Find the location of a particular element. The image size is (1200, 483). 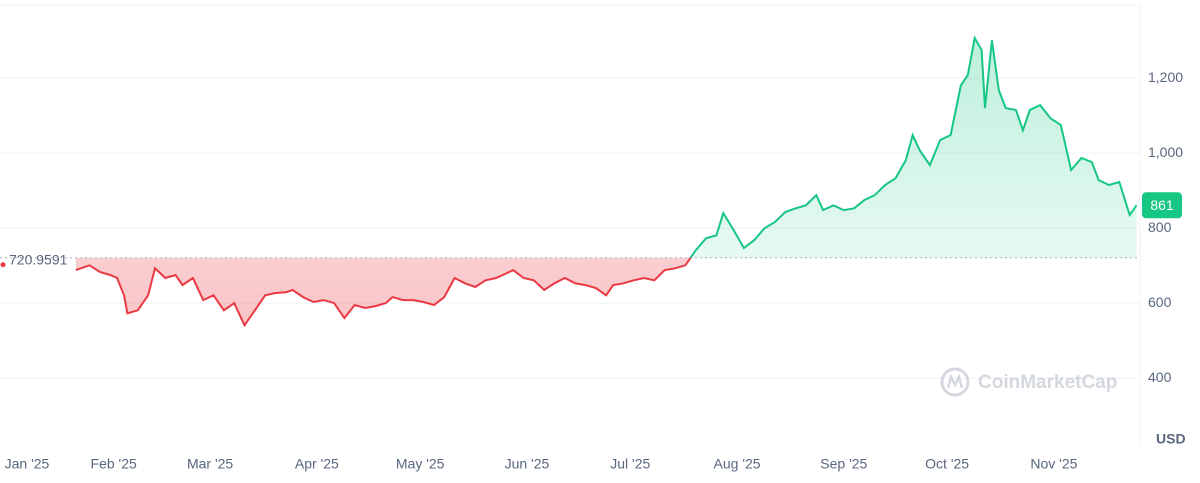

y-tick-label: 400 is located at coordinates (1160, 377).